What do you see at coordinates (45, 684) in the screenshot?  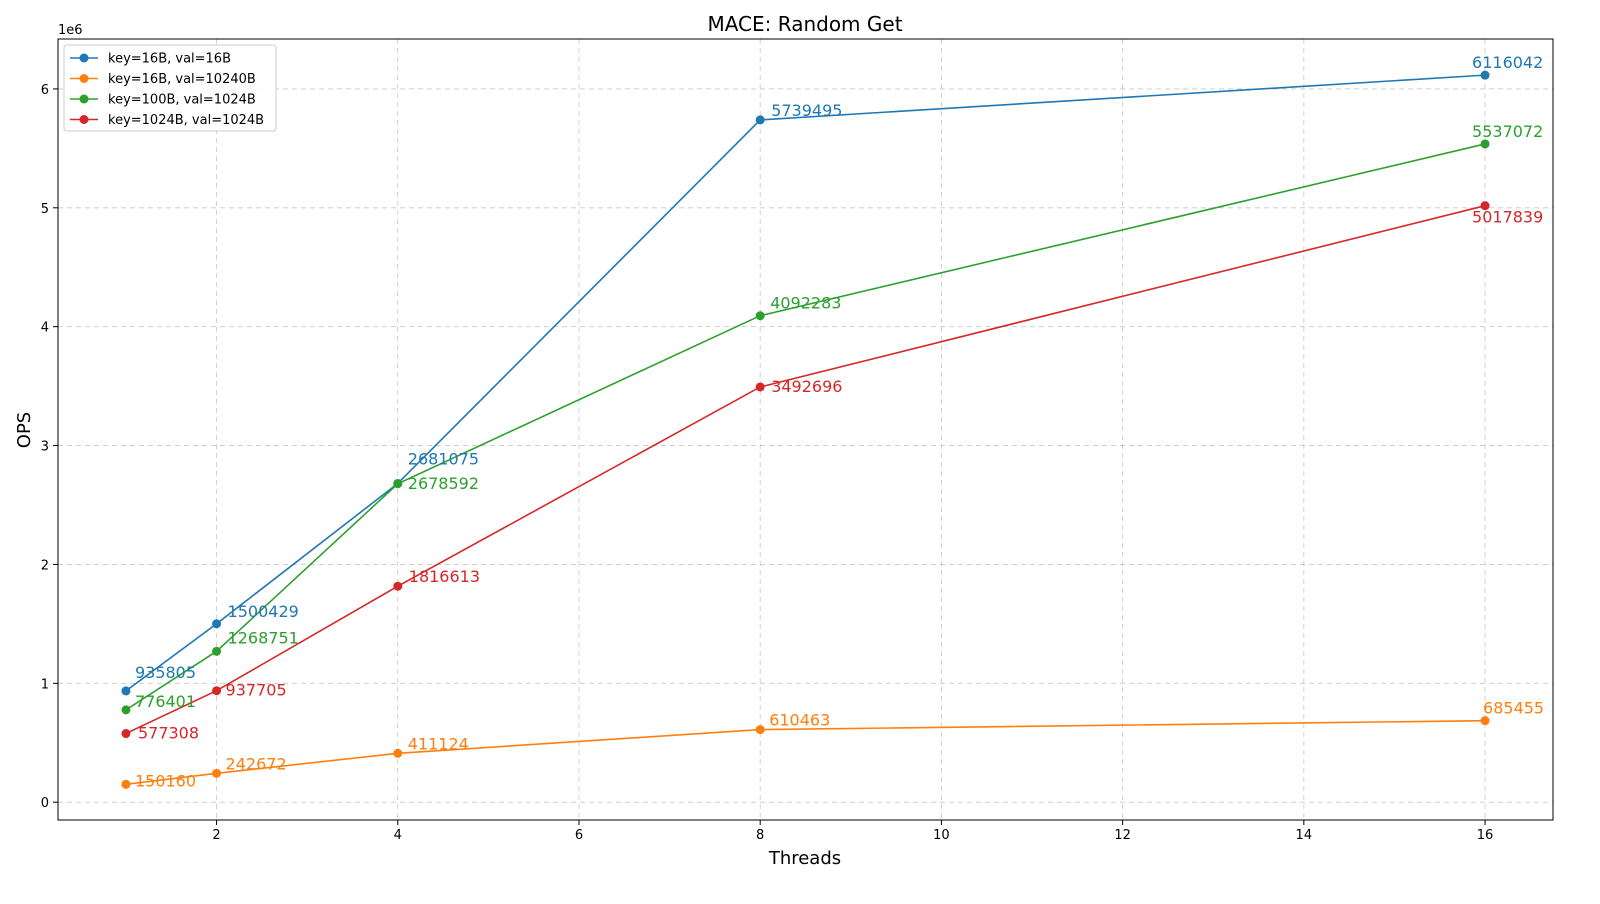 I see `y-tick-label: 1` at bounding box center [45, 684].